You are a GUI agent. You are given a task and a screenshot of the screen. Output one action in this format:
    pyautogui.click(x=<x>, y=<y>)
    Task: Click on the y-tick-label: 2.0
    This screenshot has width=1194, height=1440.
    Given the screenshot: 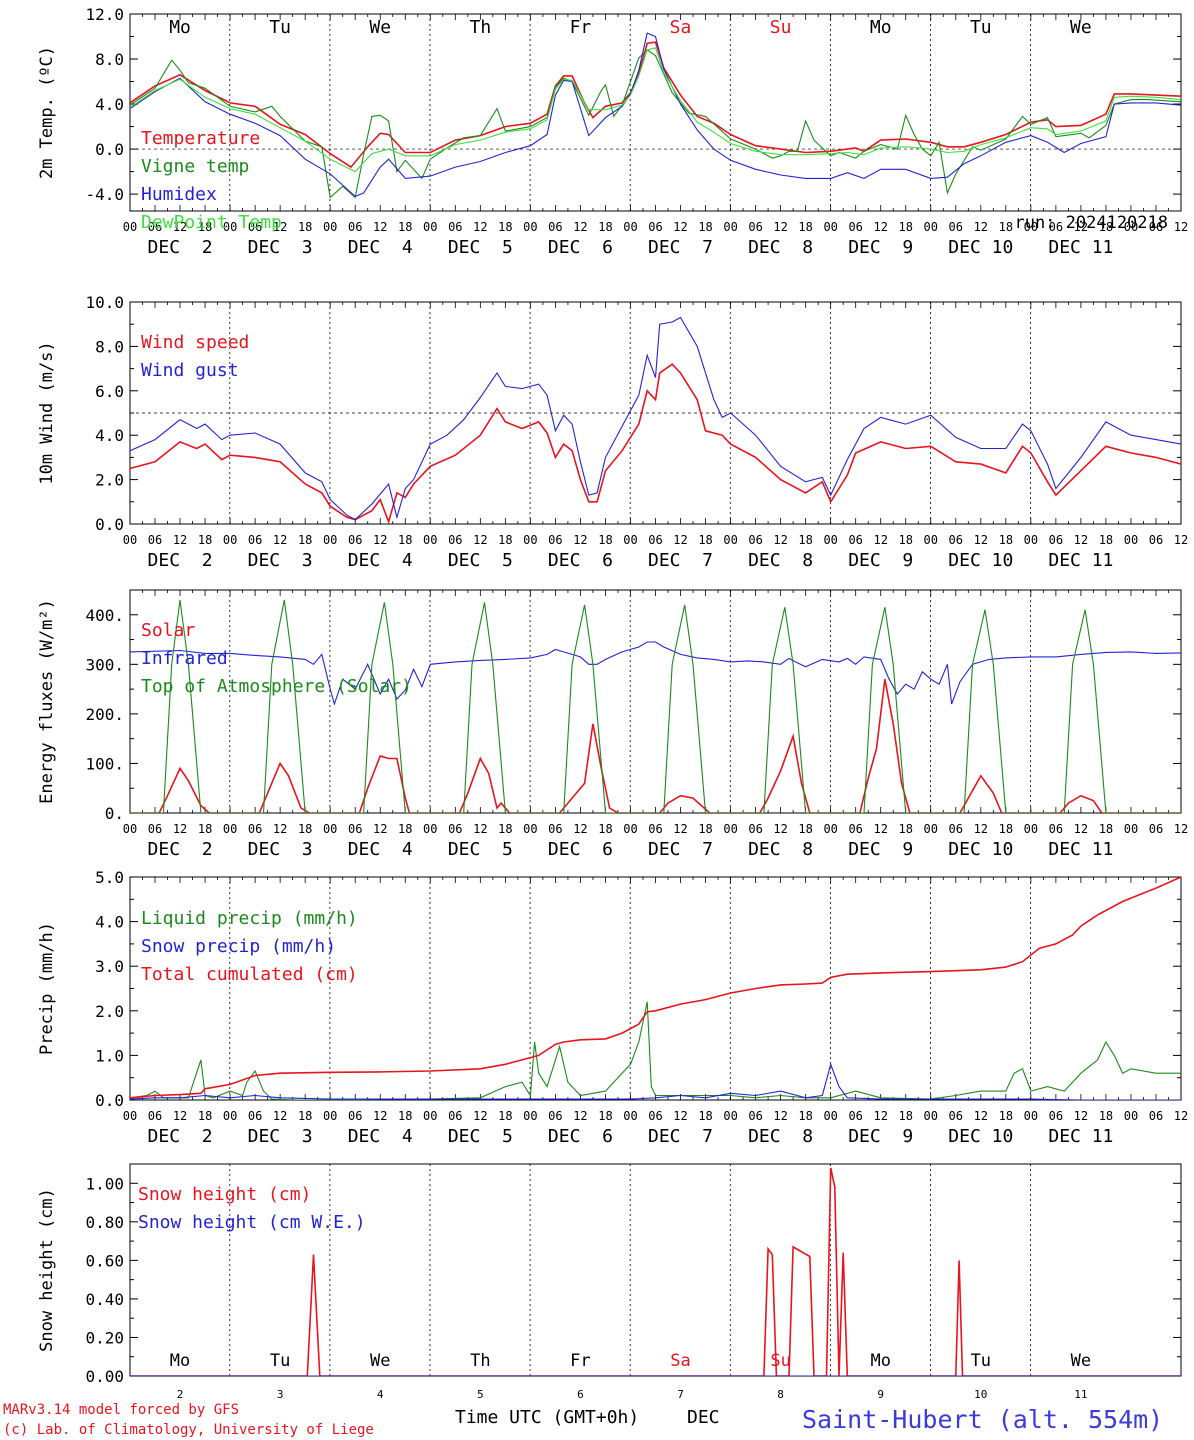 What is the action you would take?
    pyautogui.click(x=109, y=1011)
    